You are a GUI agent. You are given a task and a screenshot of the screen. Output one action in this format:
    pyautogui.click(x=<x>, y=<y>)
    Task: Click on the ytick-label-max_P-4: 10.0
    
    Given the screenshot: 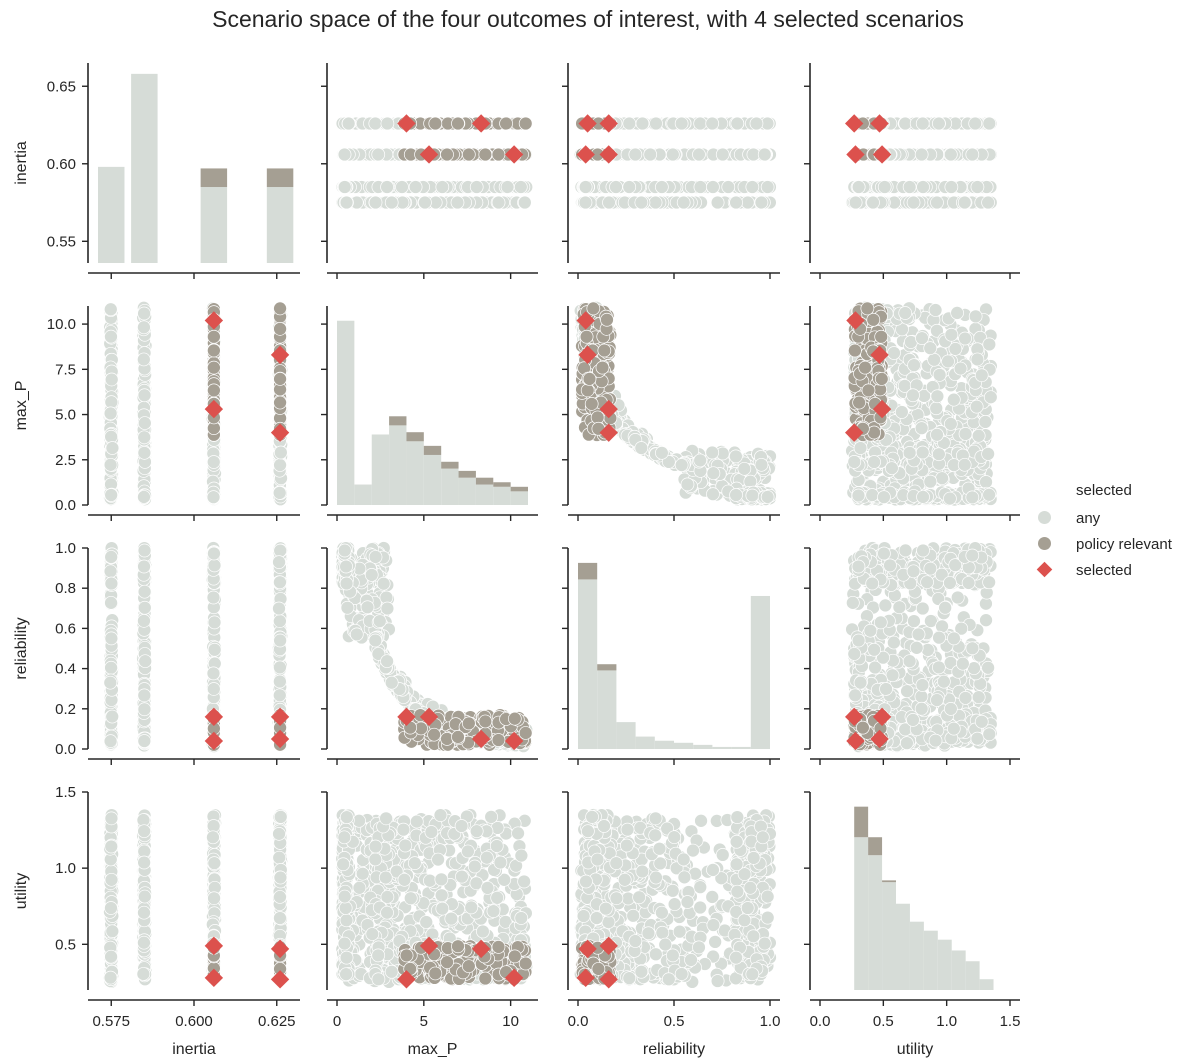 What is the action you would take?
    pyautogui.click(x=61, y=324)
    